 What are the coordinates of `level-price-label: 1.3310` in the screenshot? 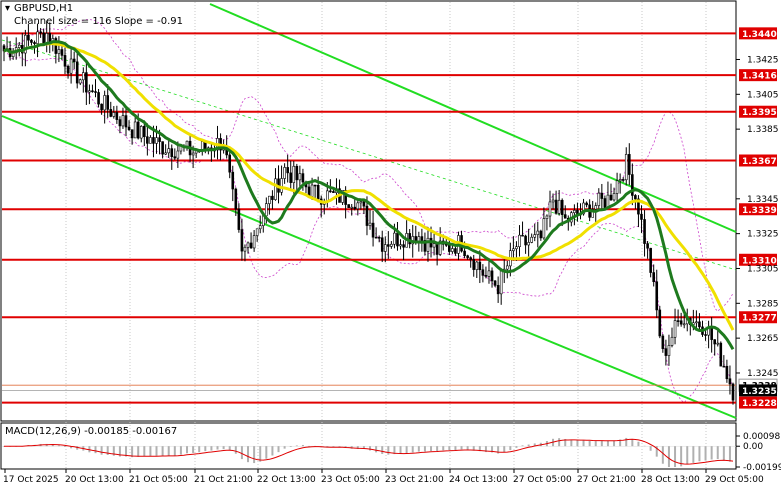 It's located at (759, 261).